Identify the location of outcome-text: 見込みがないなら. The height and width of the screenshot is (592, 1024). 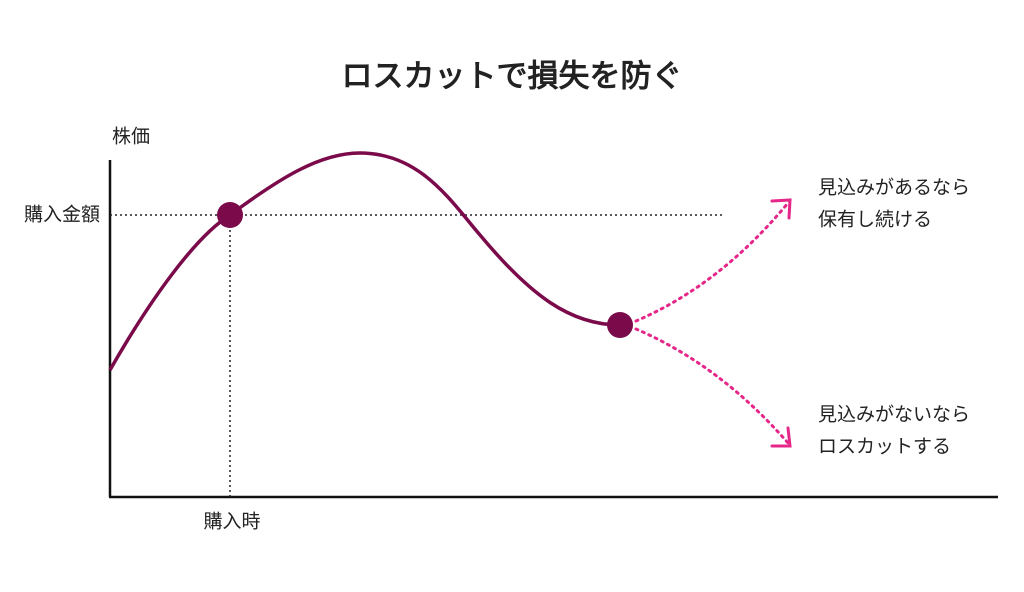
(894, 415).